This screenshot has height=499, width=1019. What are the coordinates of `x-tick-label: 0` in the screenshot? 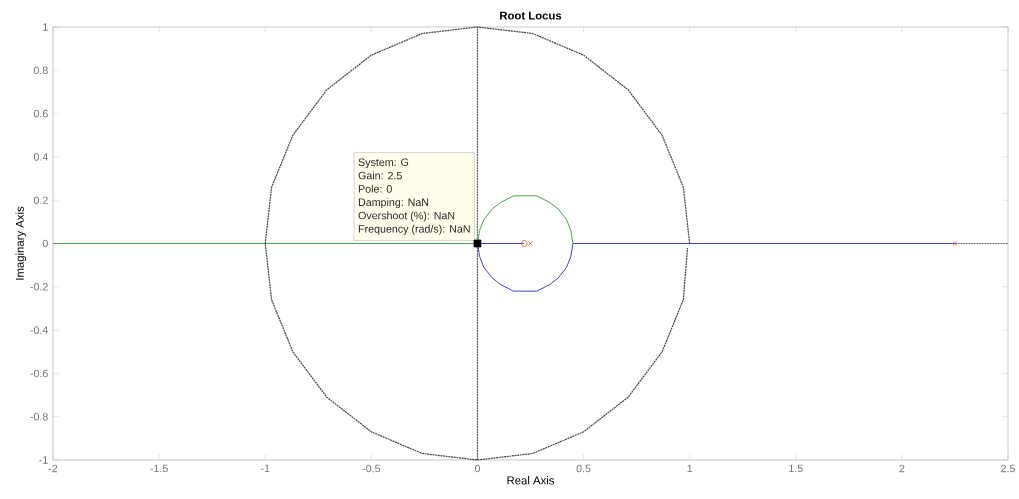 It's located at (477, 468).